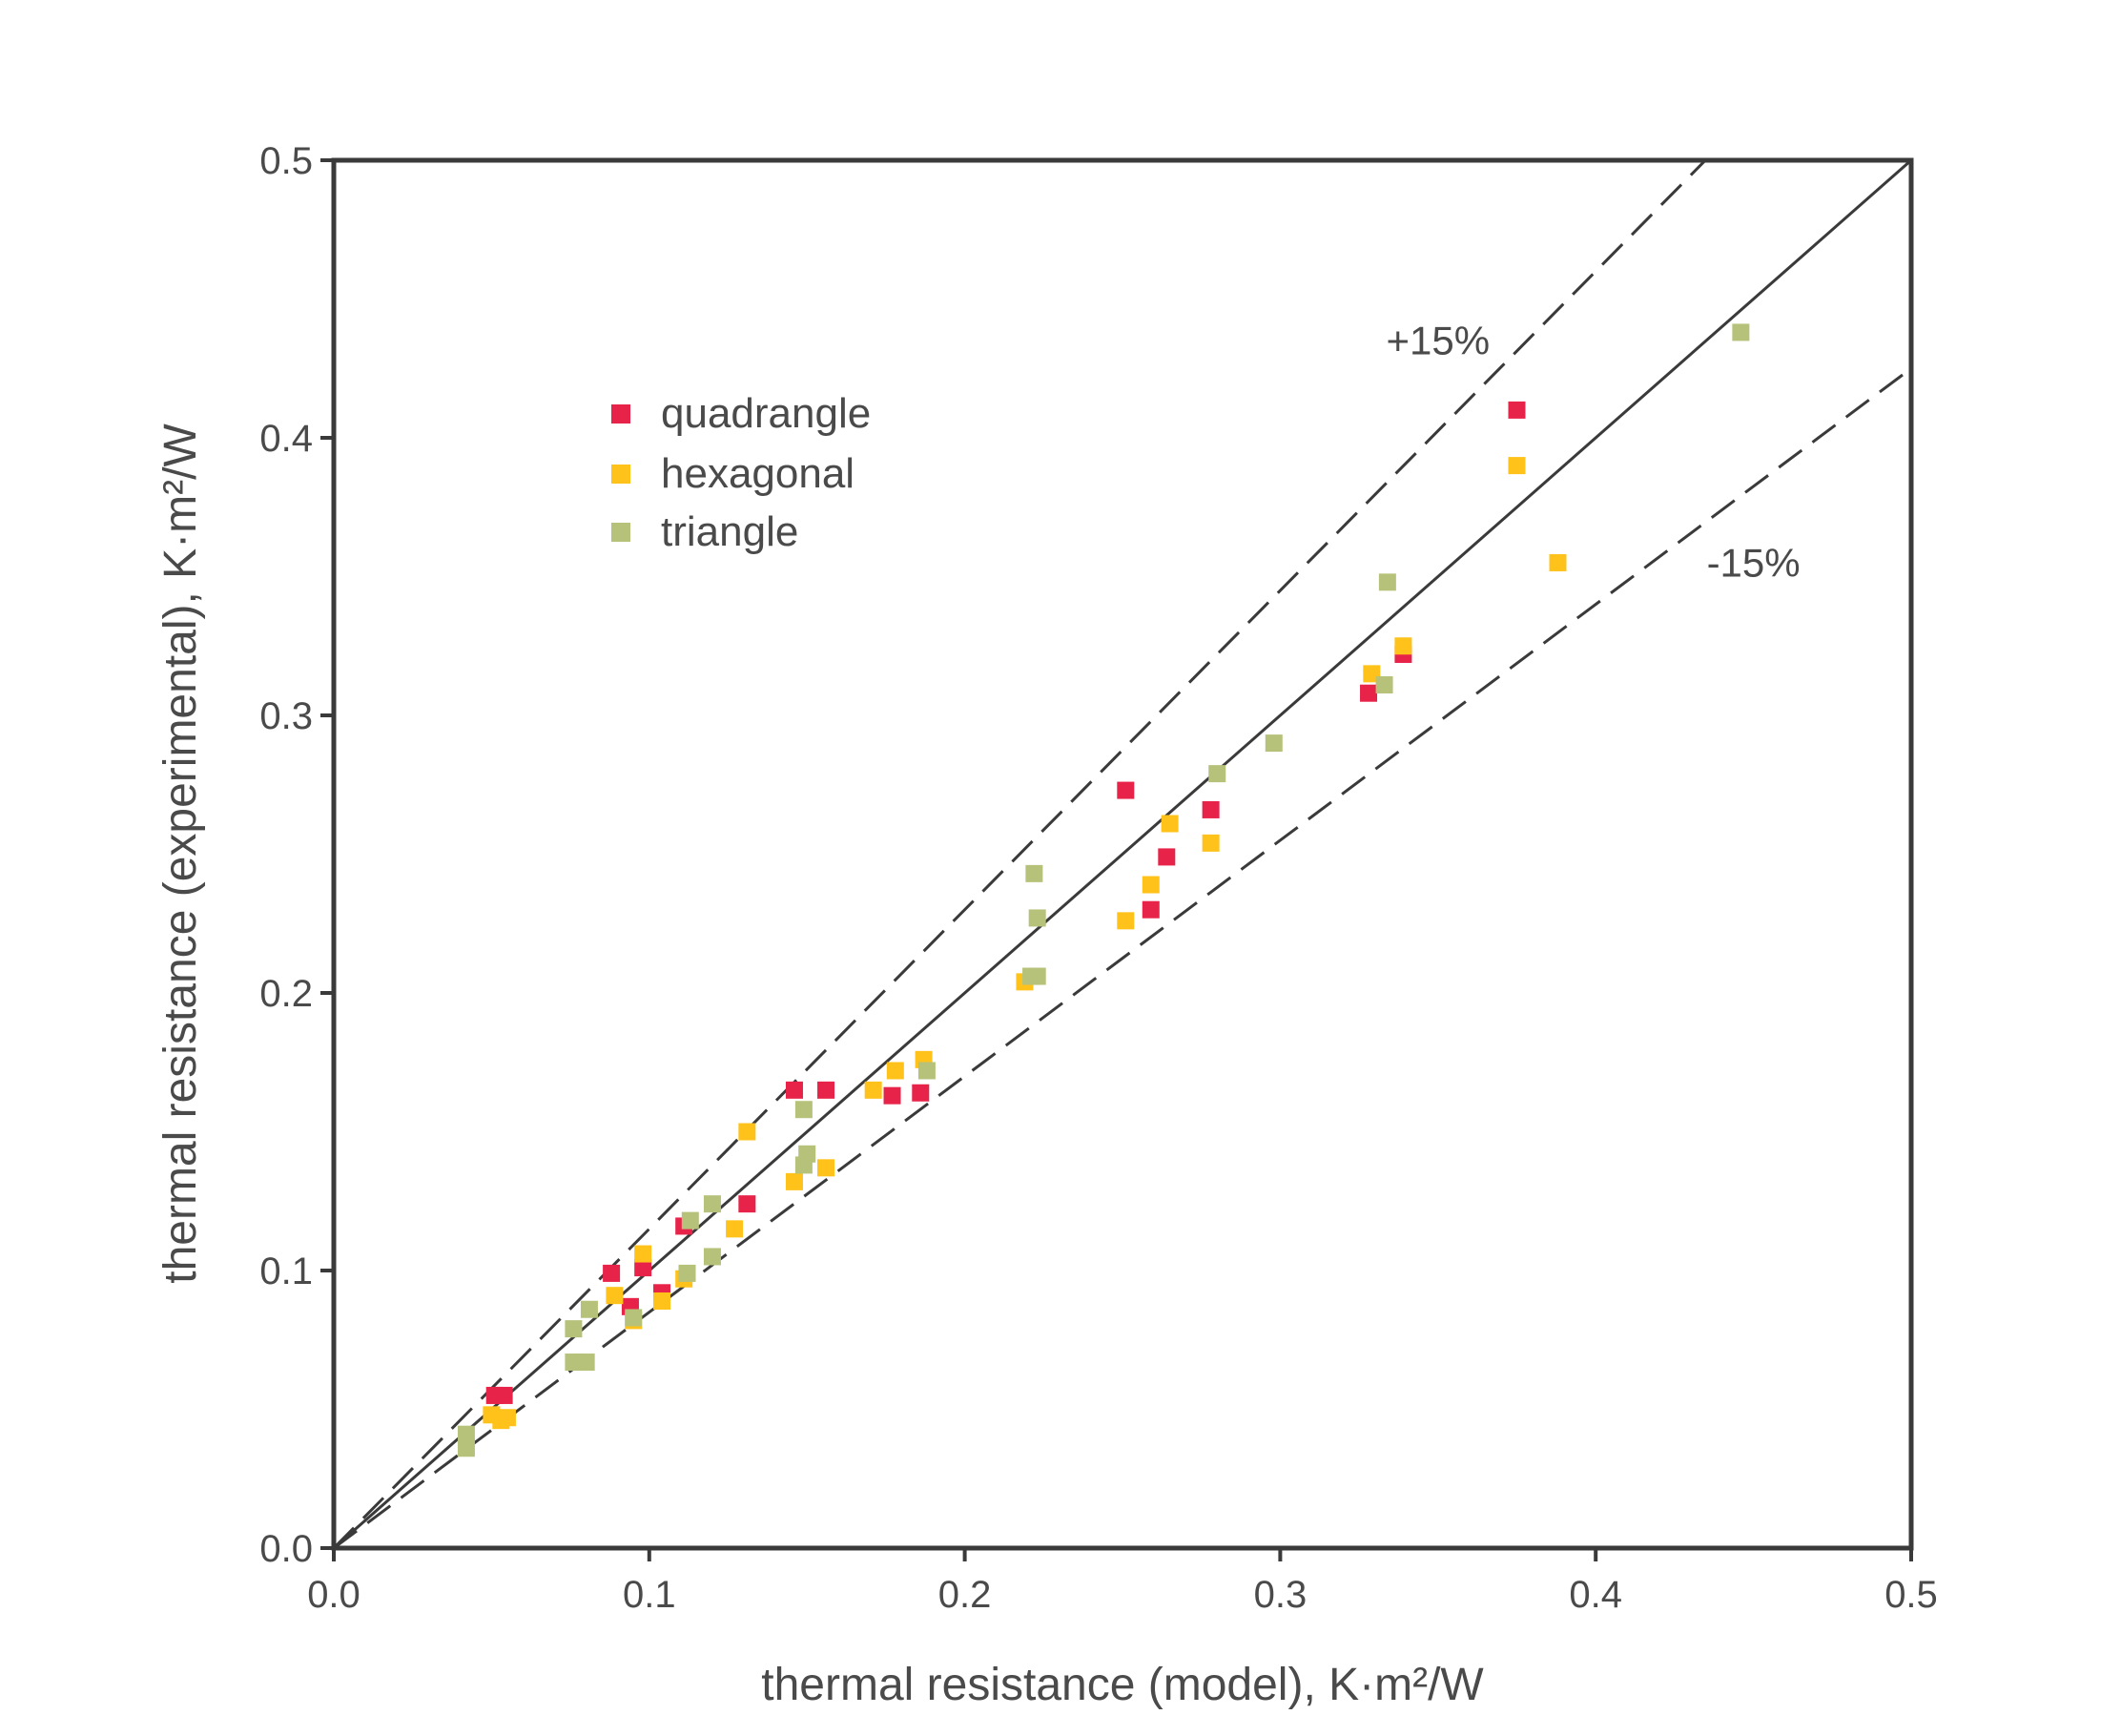 This screenshot has height=1736, width=2121. Describe the element at coordinates (965, 1595) in the screenshot. I see `x-tick-label: 0.2` at that location.